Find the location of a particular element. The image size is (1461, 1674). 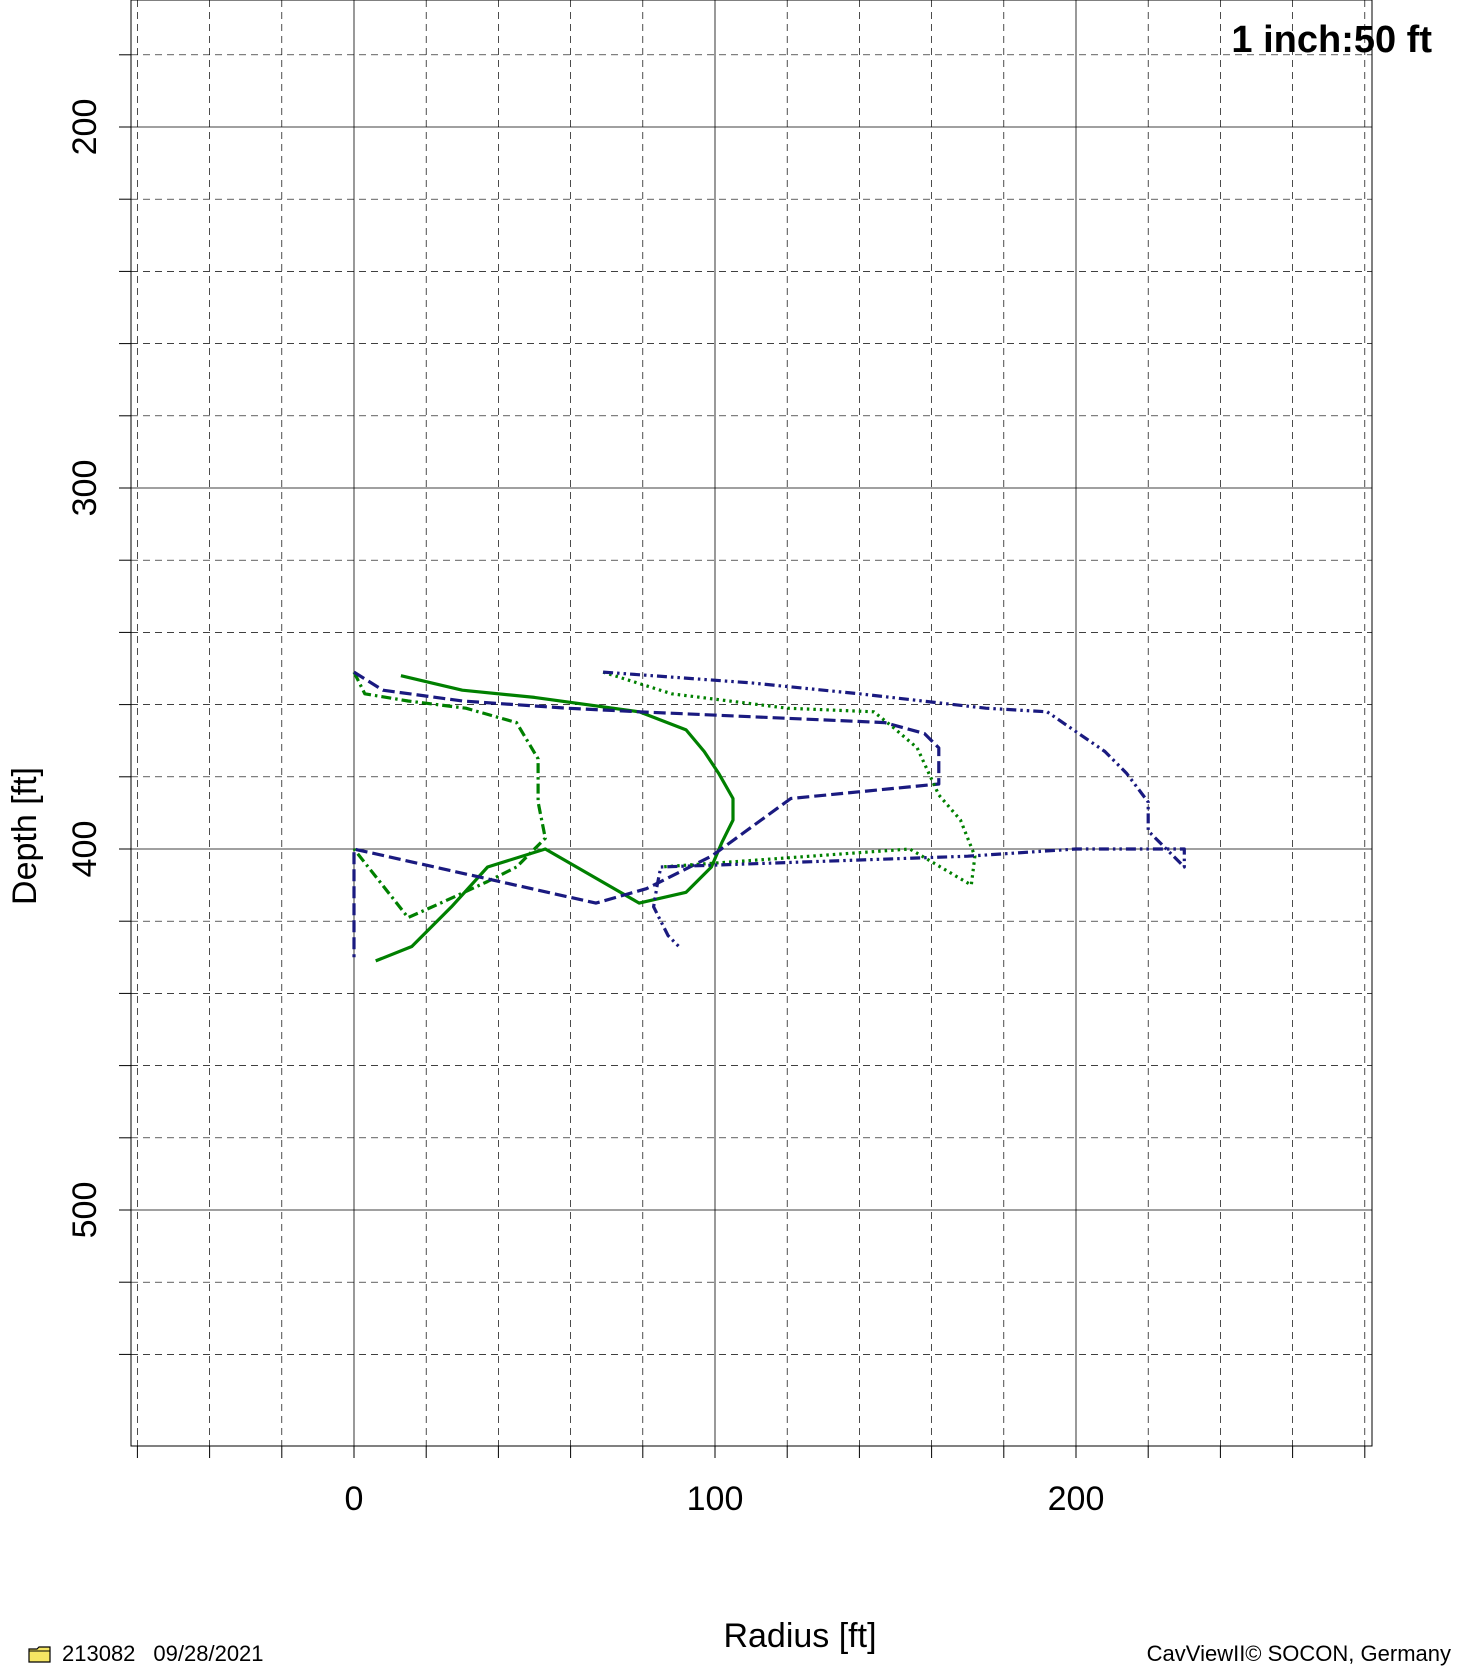

footer-id: 213082 is located at coordinates (99, 1653).